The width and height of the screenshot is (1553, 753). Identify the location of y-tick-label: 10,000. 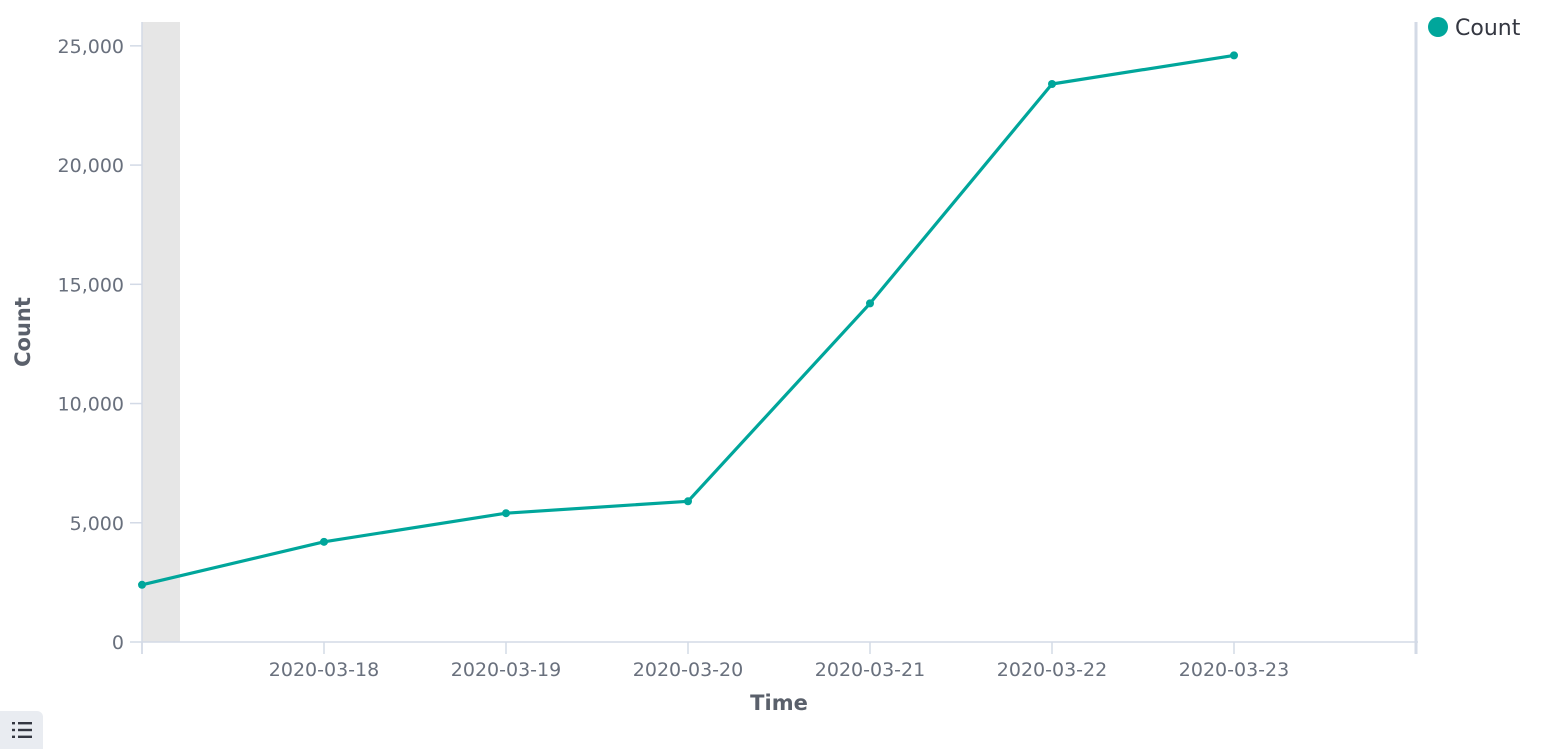
(91, 405).